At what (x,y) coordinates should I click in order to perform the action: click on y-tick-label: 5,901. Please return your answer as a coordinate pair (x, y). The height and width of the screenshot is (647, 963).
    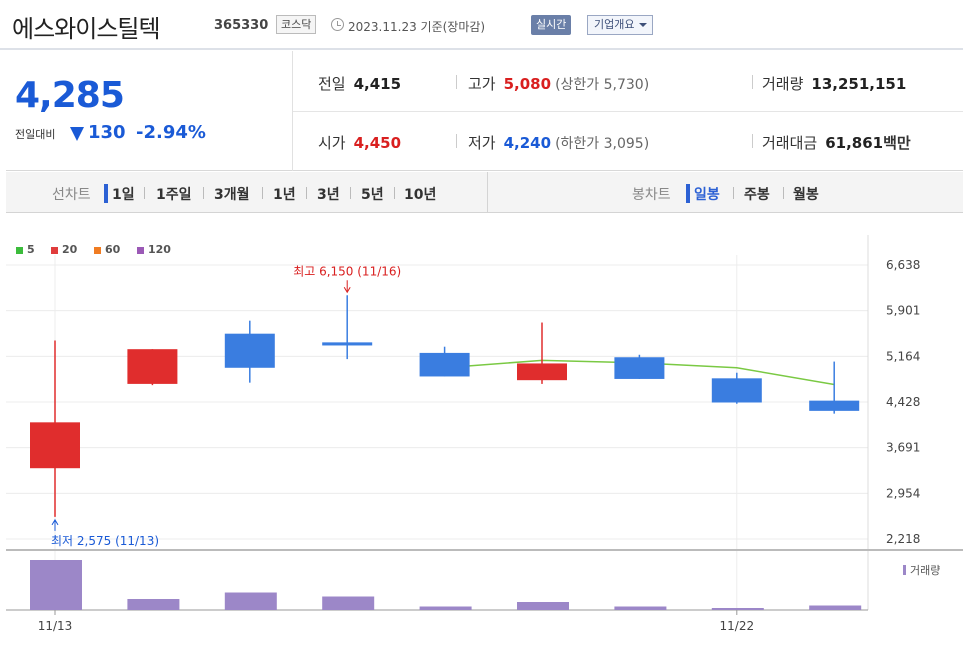
    Looking at the image, I should click on (903, 311).